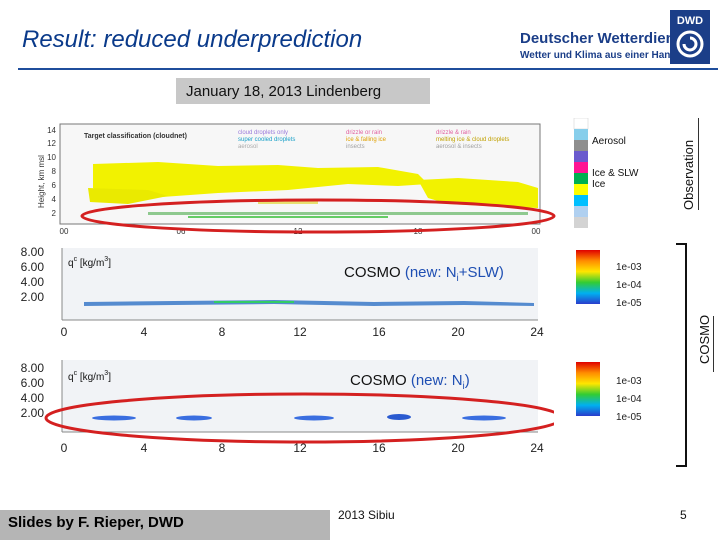 Image resolution: width=720 pixels, height=540 pixels. Describe the element at coordinates (54, 185) in the screenshot. I see `obs-ytick: 6` at that location.